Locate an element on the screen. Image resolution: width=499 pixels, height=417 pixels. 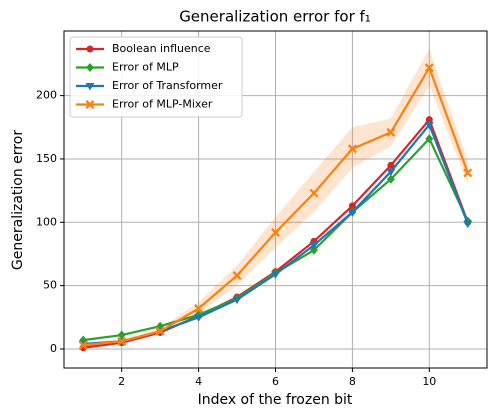
x-tick-label: 6 is located at coordinates (275, 381).